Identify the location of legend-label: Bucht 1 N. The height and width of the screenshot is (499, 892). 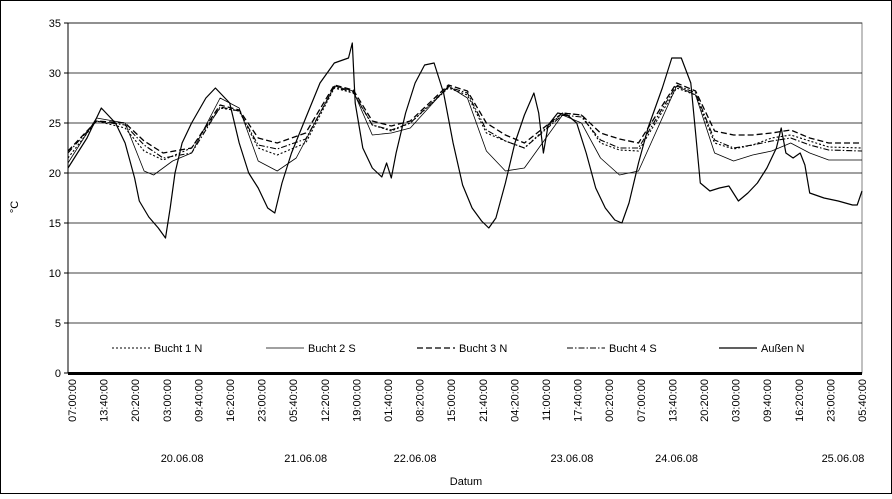
(178, 349).